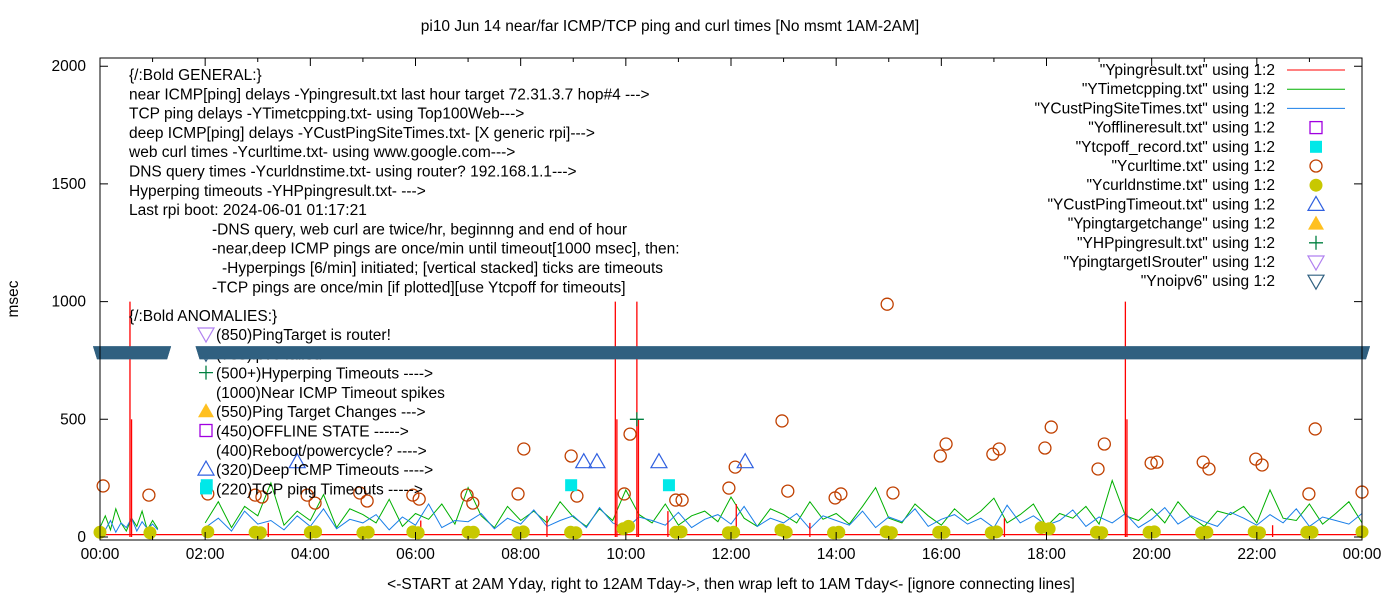  I want to click on x-tick-label: 02:00, so click(205, 554).